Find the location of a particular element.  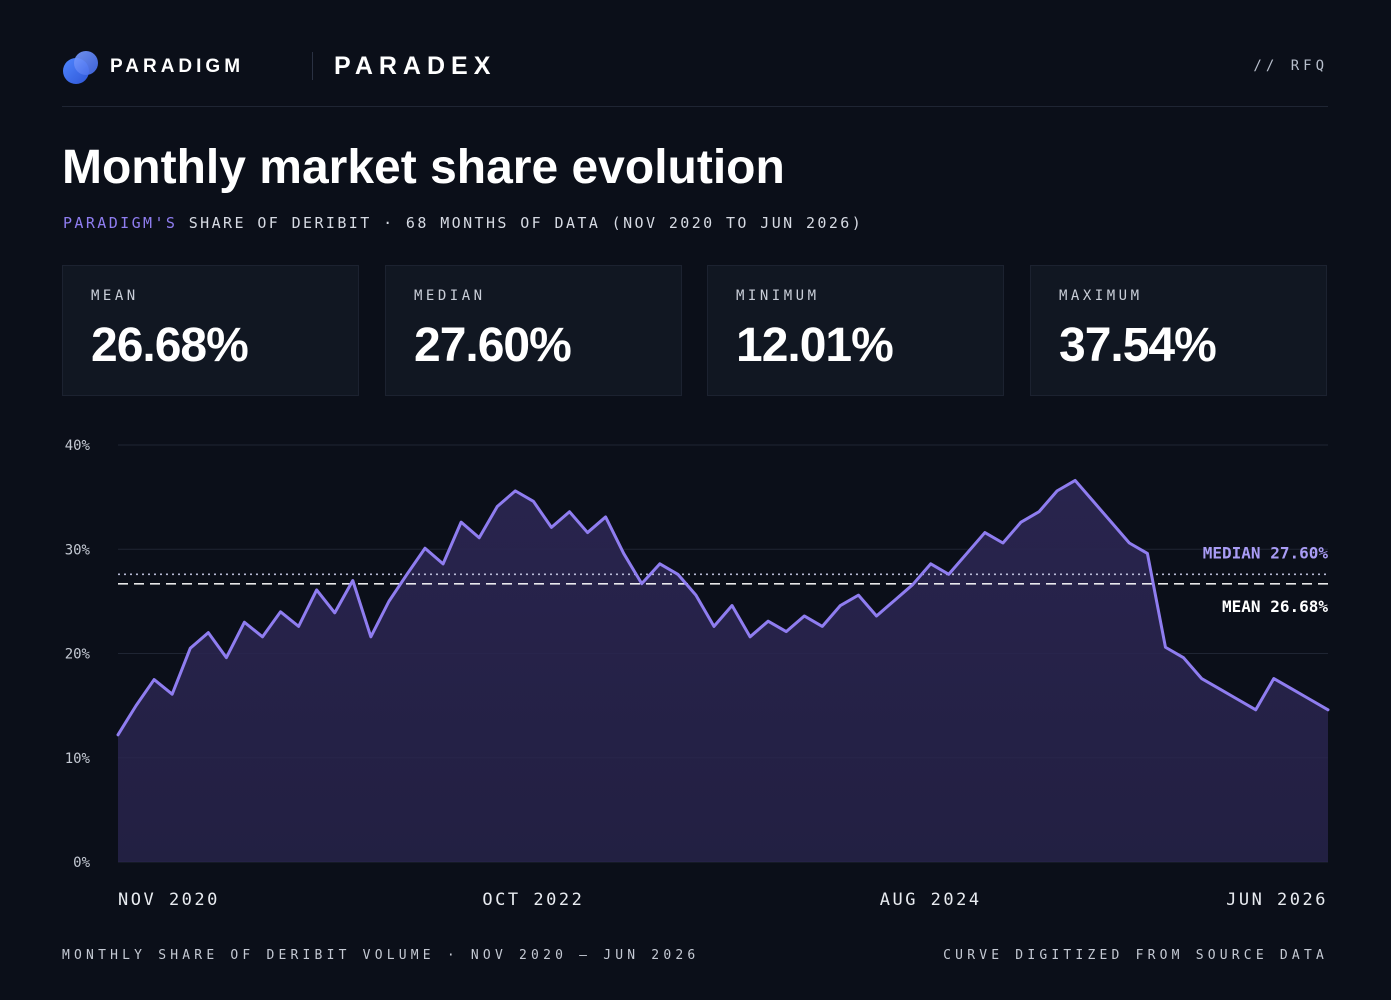

stat-value: 37.54% is located at coordinates (1138, 345).